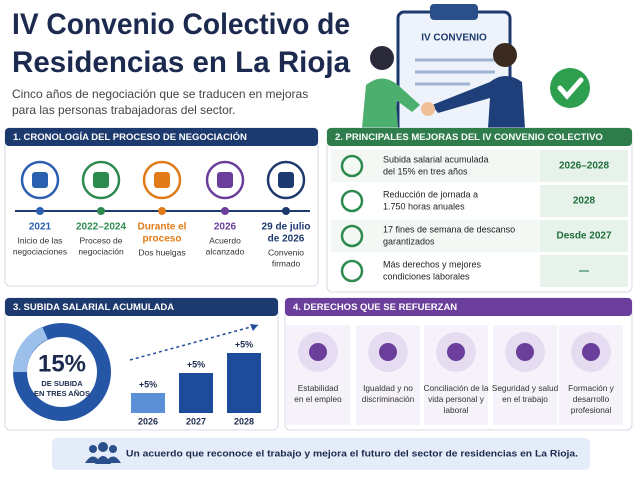  I want to click on panel-title: 4. DERECHOS QUE SE REFUERZAN, so click(375, 307).